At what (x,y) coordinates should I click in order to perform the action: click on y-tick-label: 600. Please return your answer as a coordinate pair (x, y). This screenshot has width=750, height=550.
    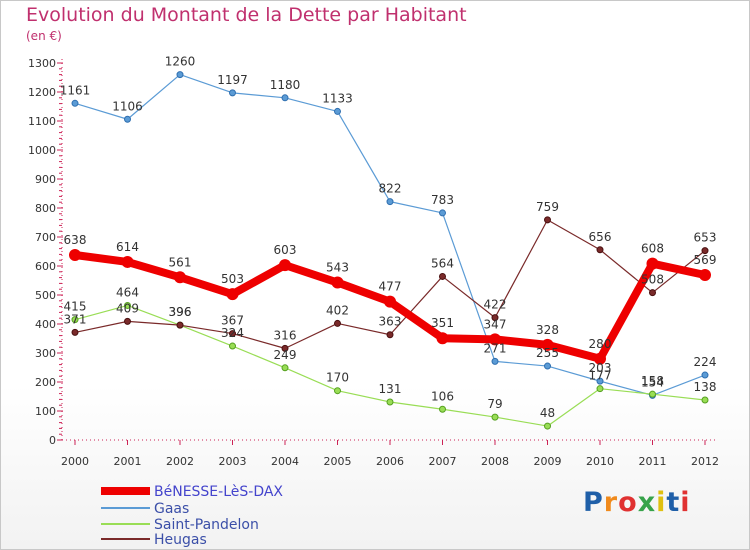
    Looking at the image, I should click on (45, 266).